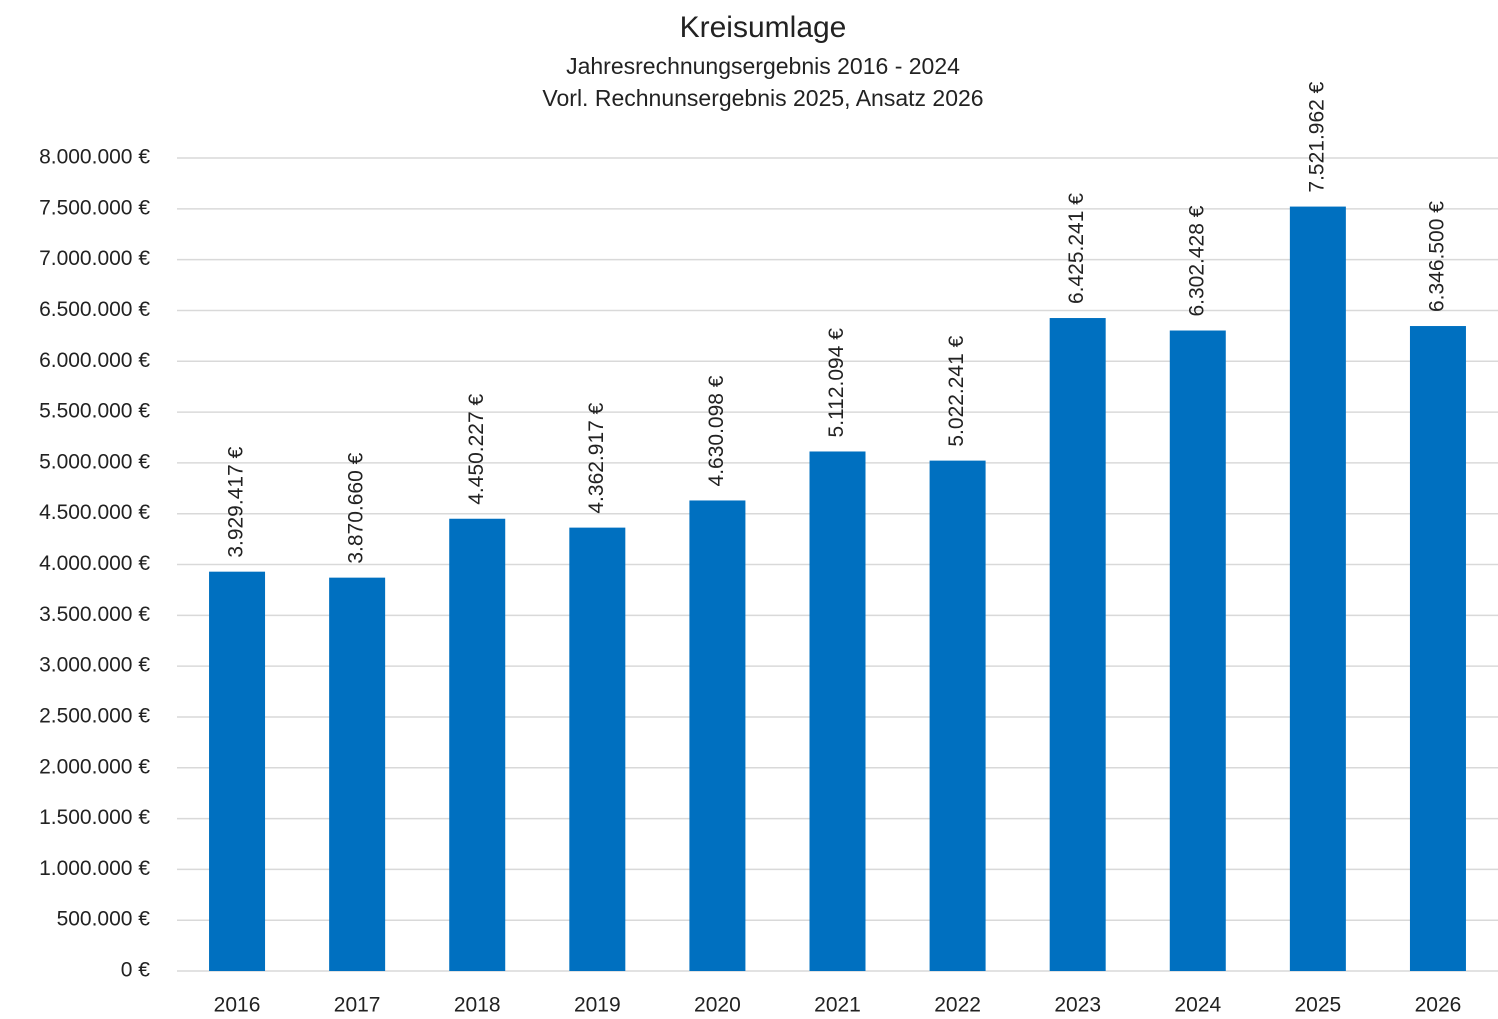 The height and width of the screenshot is (1019, 1498). Describe the element at coordinates (356, 507) in the screenshot. I see `data-label: 3.870.660 €` at that location.